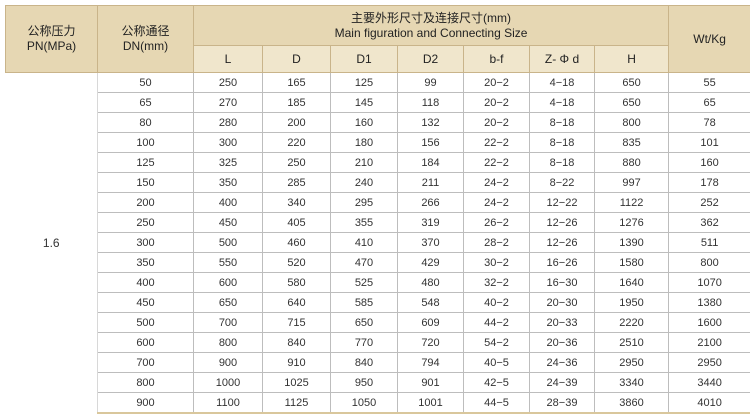 The image size is (750, 419). What do you see at coordinates (296, 403) in the screenshot?
I see `table-cell: 1125` at bounding box center [296, 403].